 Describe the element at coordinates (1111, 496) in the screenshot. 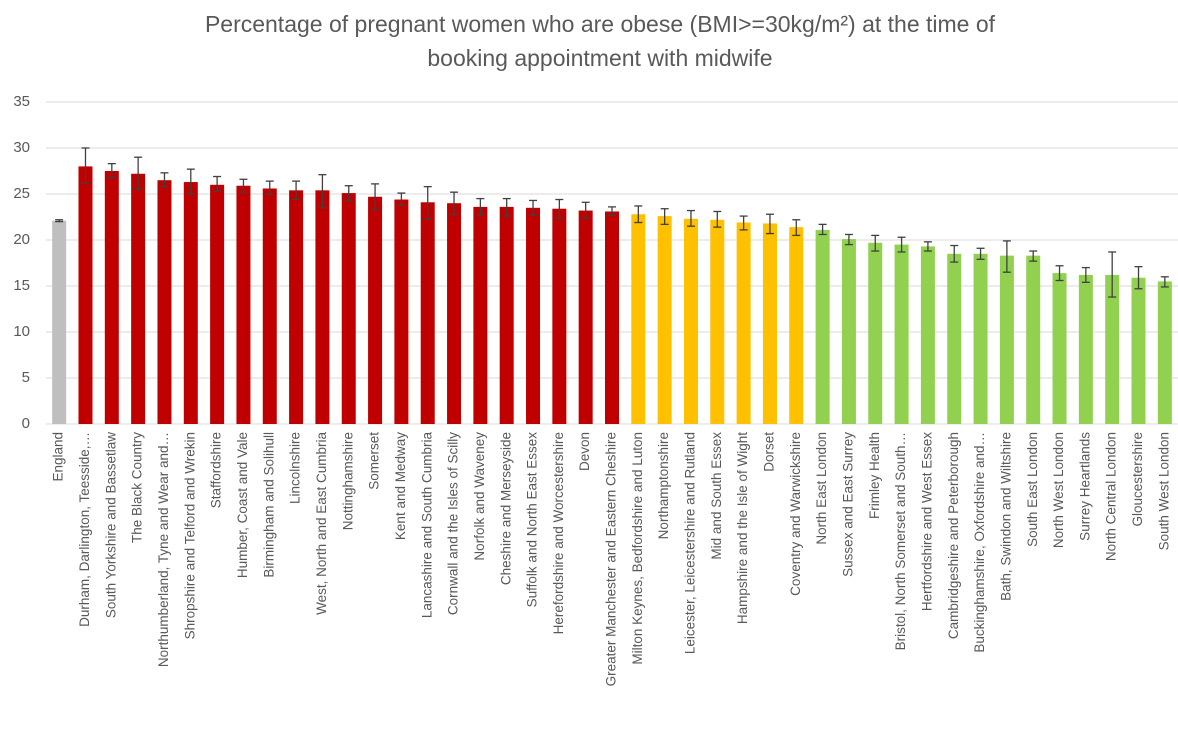

I see `x-tick-label: North Central London` at that location.